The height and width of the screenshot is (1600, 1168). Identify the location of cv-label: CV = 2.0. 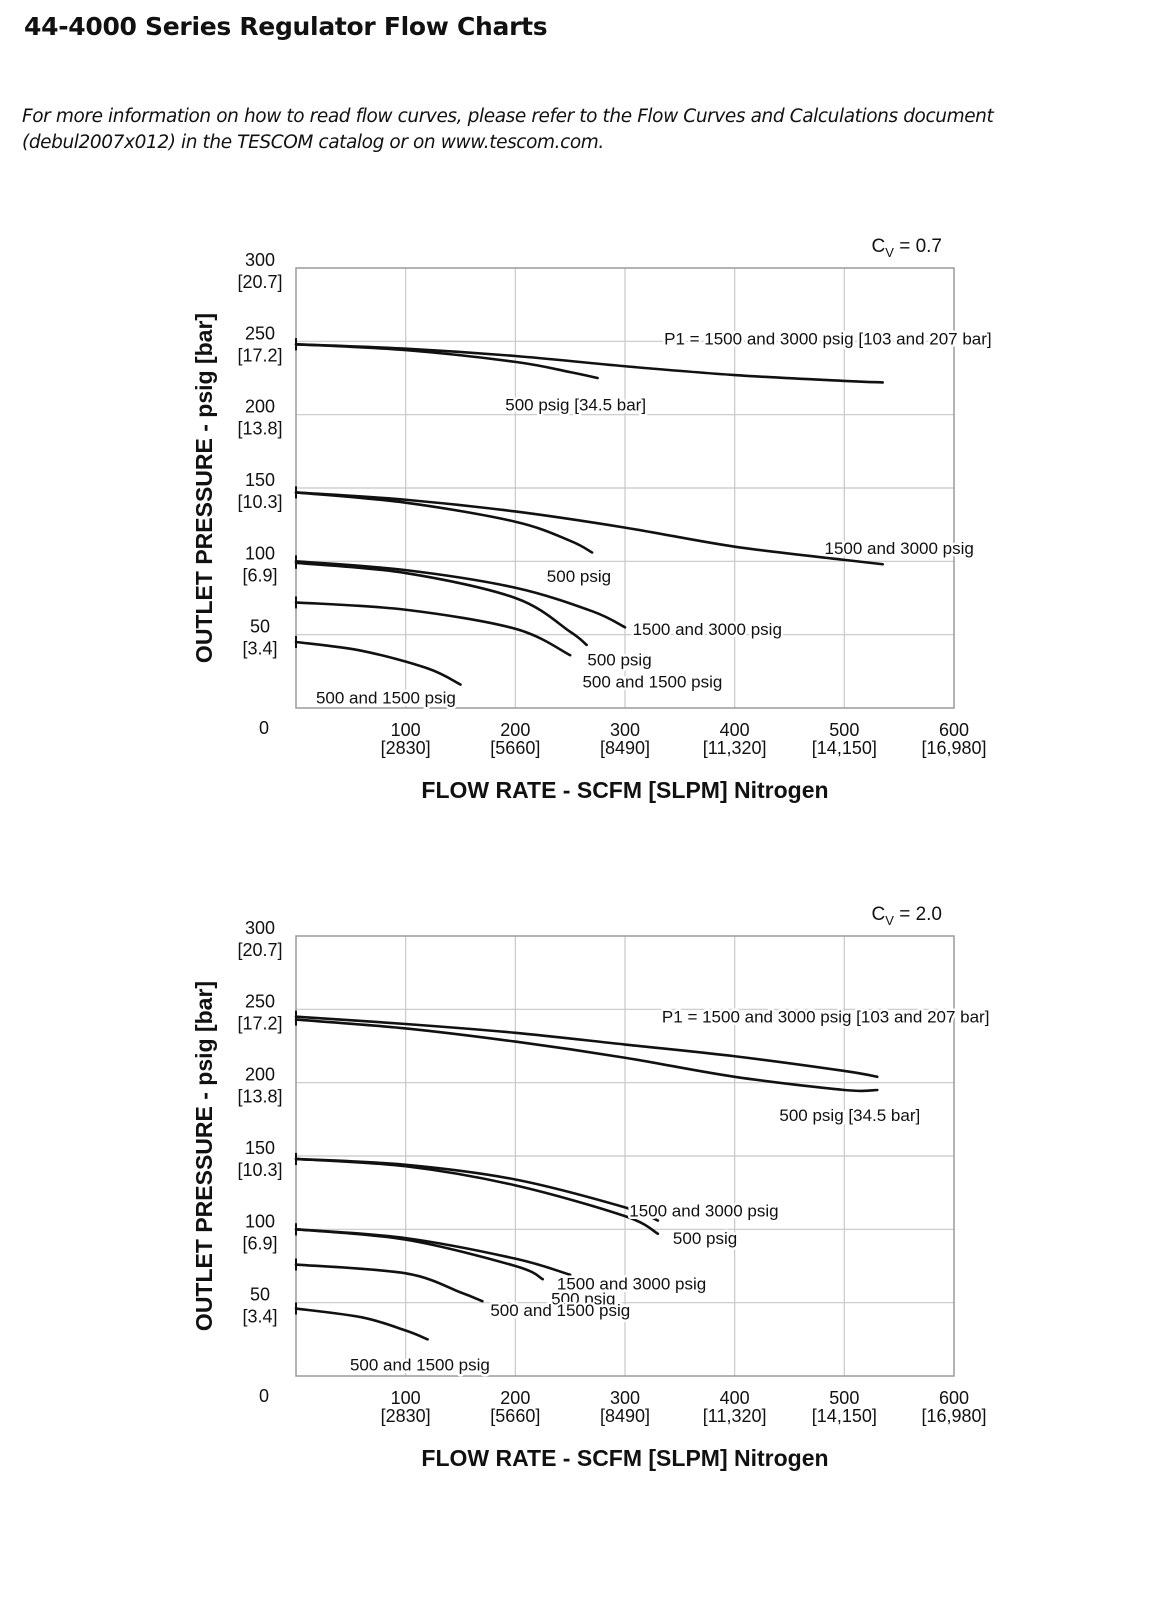
(907, 916).